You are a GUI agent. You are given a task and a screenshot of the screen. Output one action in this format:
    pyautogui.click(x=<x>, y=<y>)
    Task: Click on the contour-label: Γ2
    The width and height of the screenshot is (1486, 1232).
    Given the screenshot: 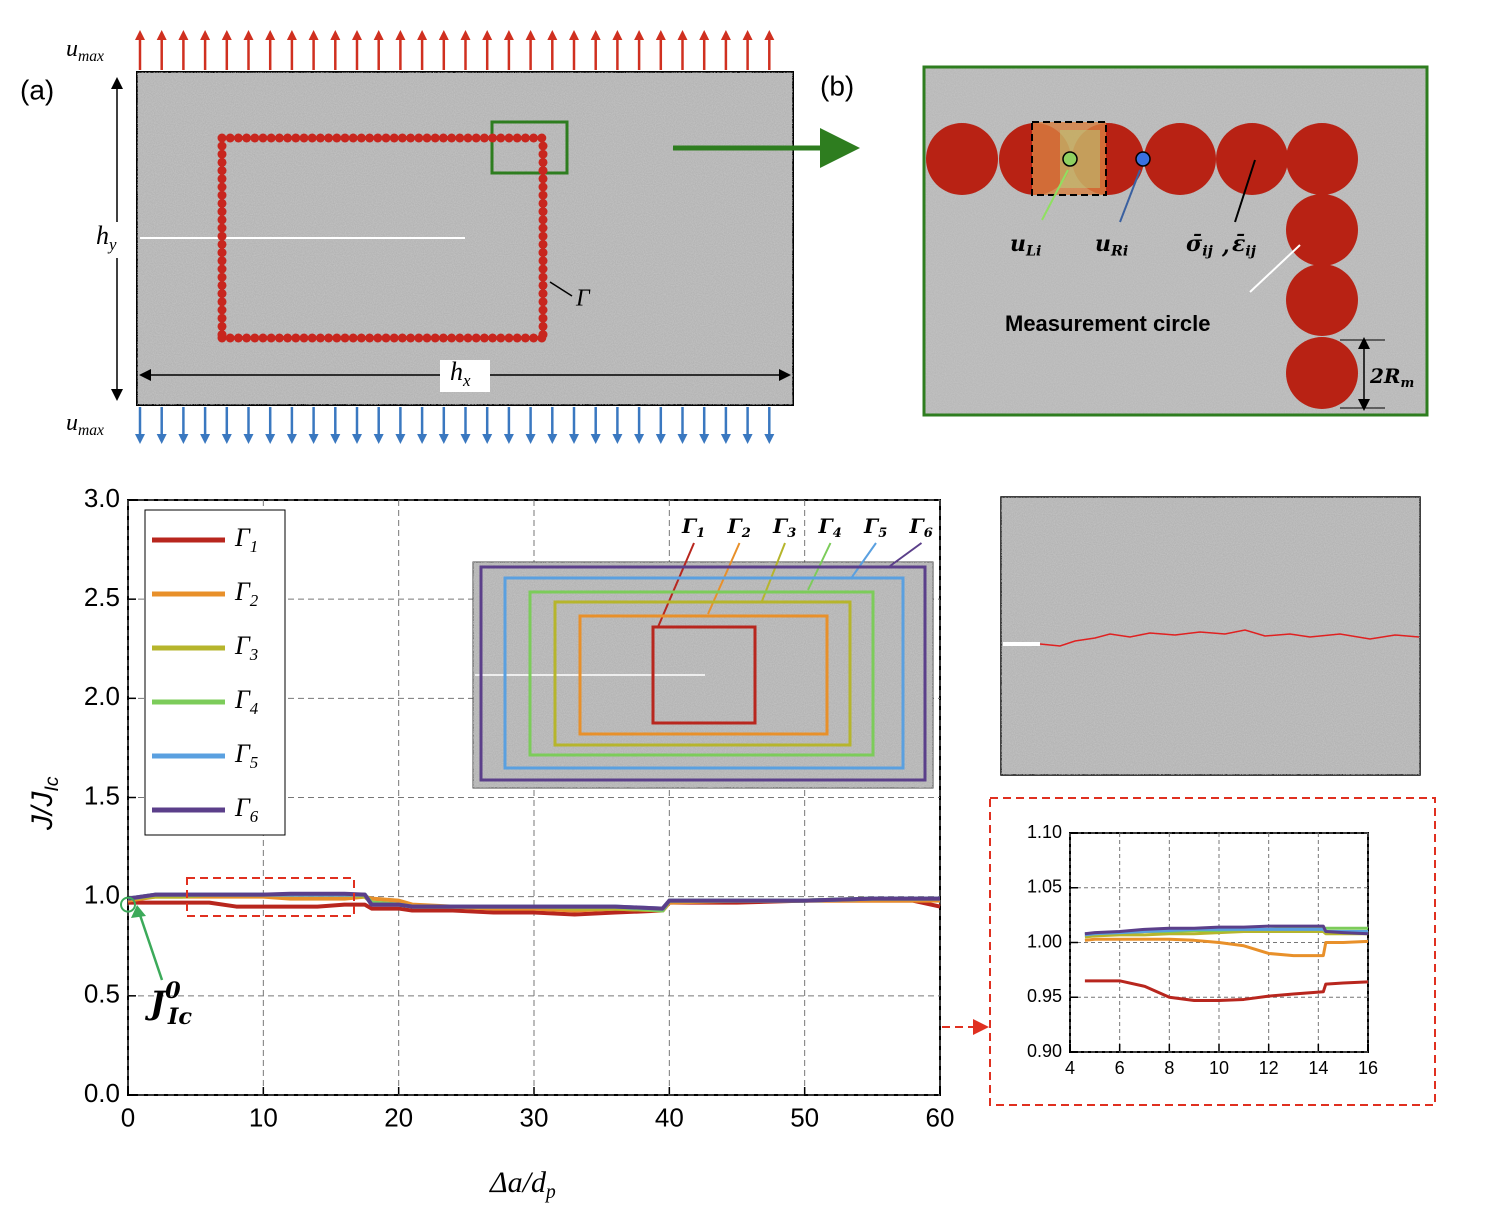 What is the action you would take?
    pyautogui.click(x=739, y=527)
    